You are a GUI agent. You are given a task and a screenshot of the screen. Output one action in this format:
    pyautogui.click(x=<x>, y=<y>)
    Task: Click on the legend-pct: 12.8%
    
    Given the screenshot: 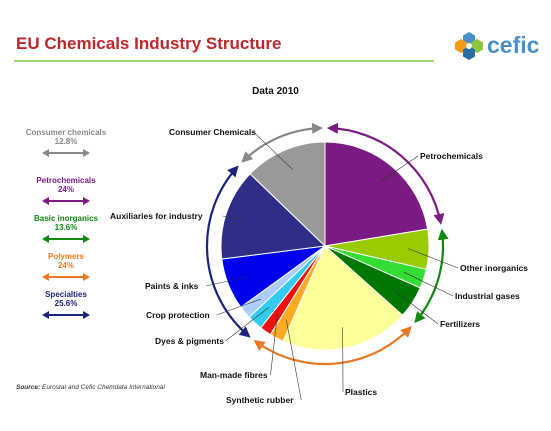 What is the action you would take?
    pyautogui.click(x=66, y=141)
    